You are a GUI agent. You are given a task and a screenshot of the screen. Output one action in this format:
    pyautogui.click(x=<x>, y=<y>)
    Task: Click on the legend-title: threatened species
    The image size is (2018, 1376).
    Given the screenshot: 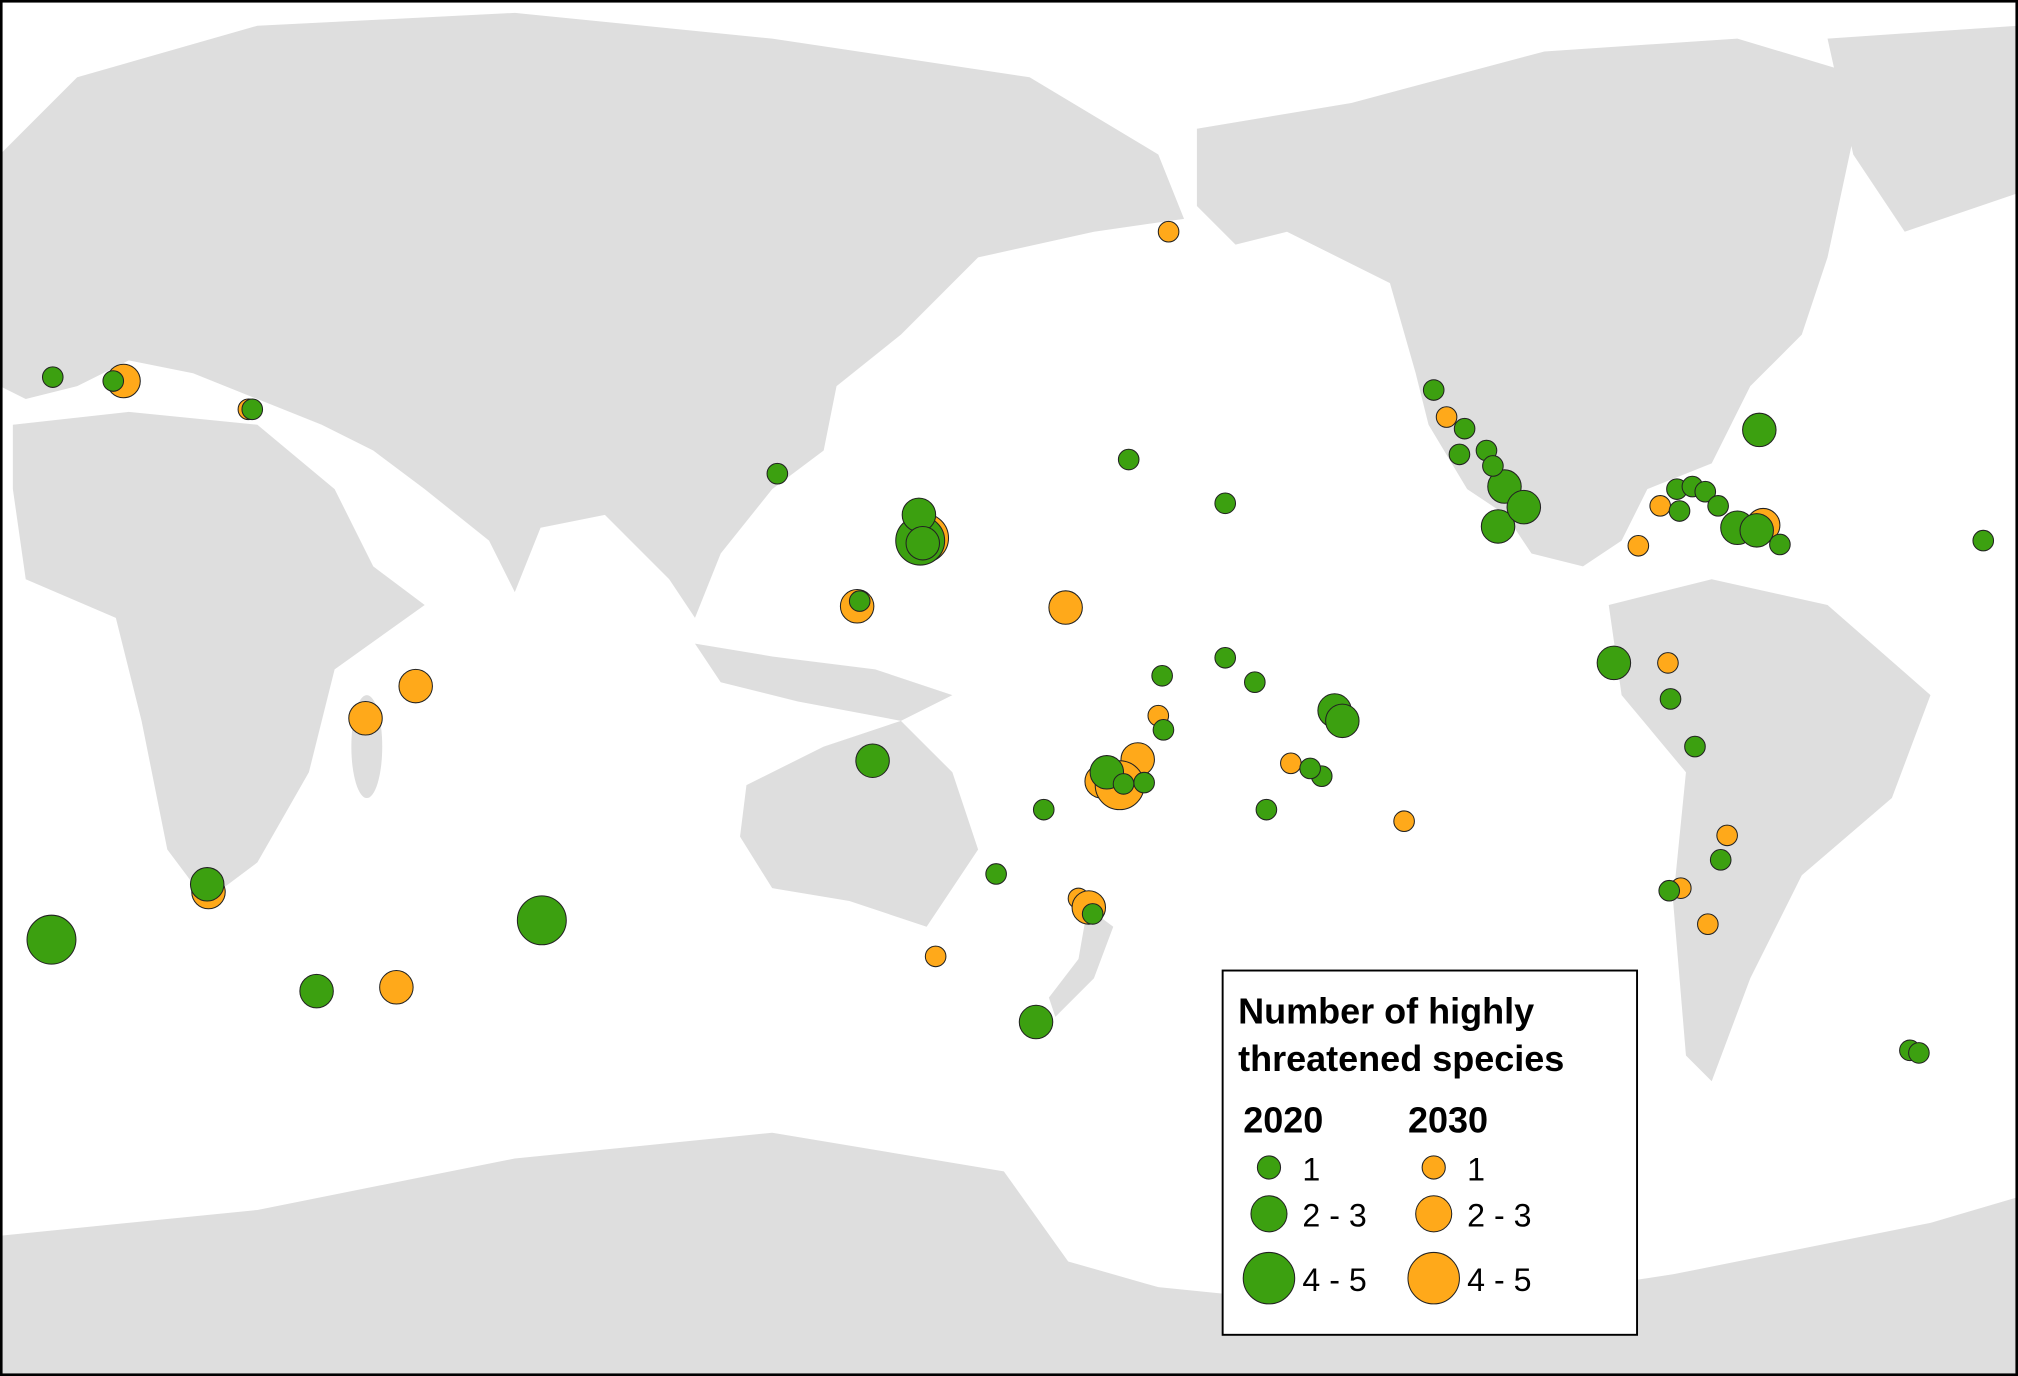 What is the action you would take?
    pyautogui.click(x=1401, y=1058)
    